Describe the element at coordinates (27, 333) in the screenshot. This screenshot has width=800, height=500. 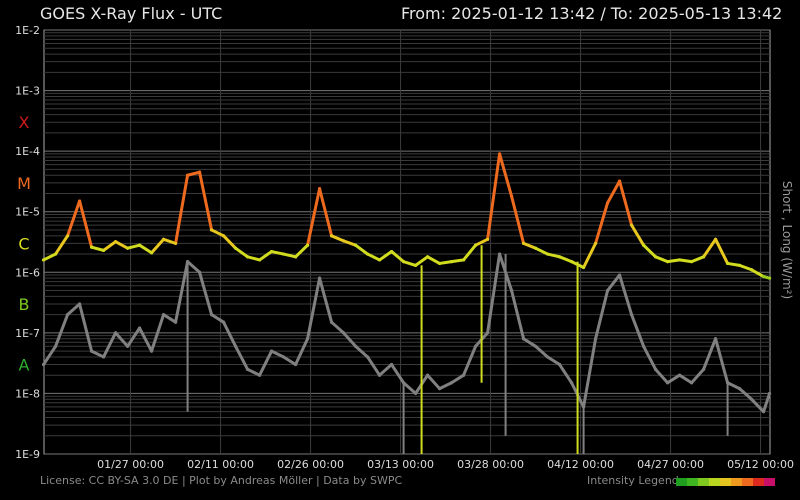
I see `y-tick-label: 1E-7` at that location.